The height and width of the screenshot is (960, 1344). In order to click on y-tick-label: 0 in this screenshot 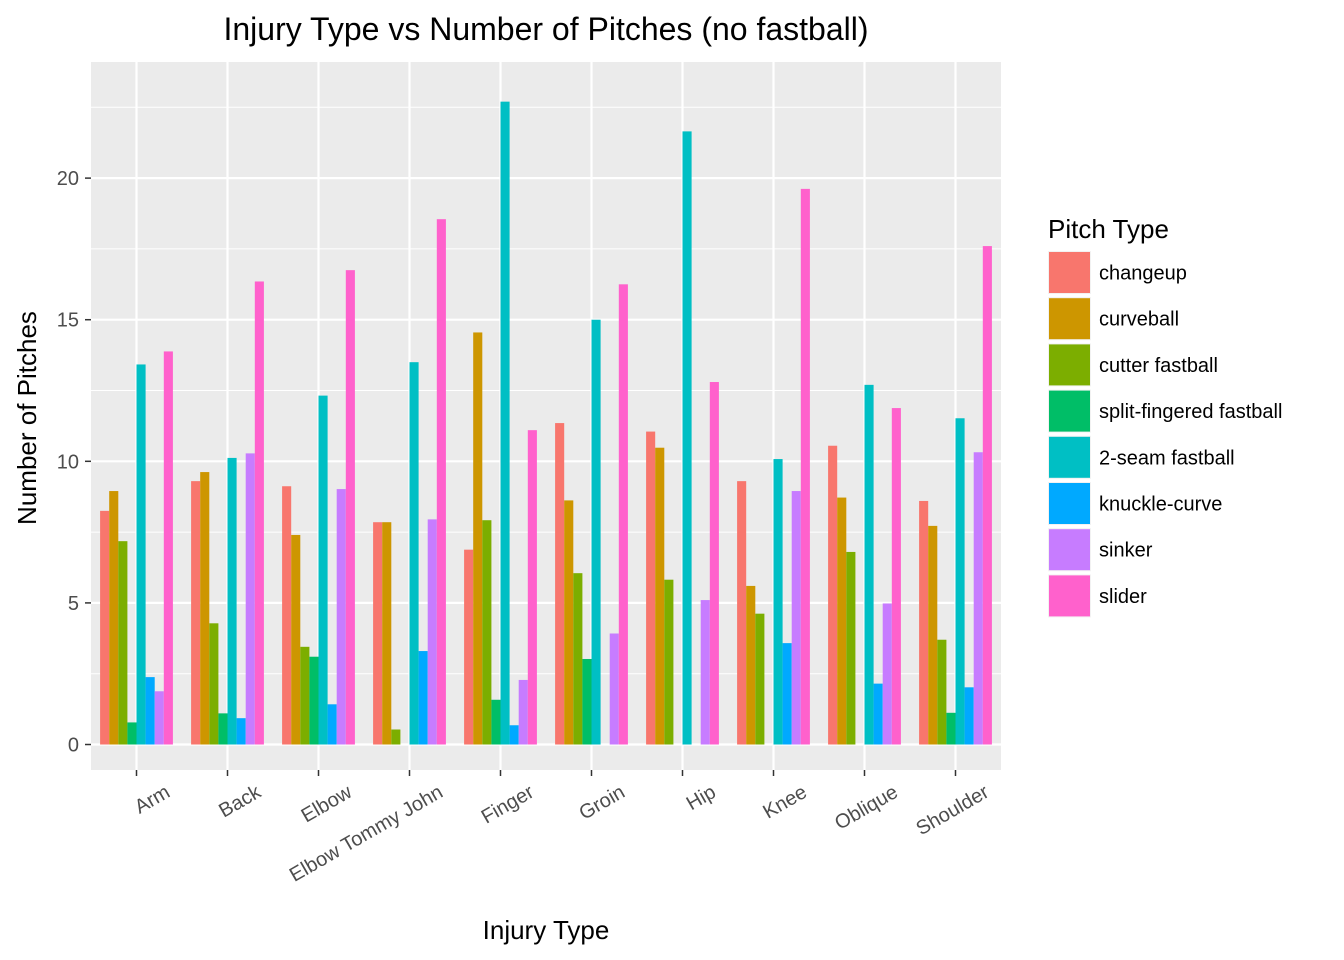, I will do `click(73, 746)`.